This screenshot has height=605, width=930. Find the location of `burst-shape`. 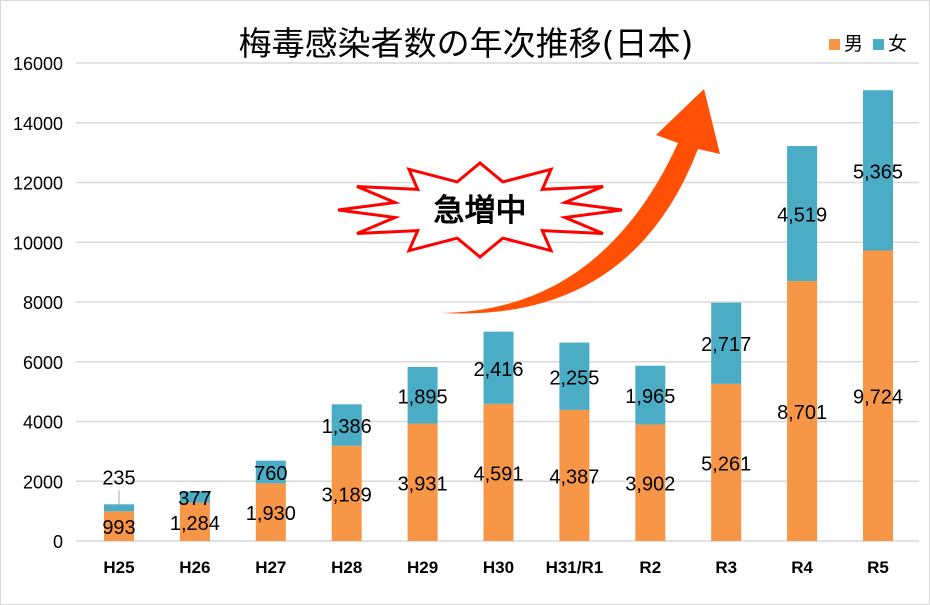

burst-shape is located at coordinates (480, 210).